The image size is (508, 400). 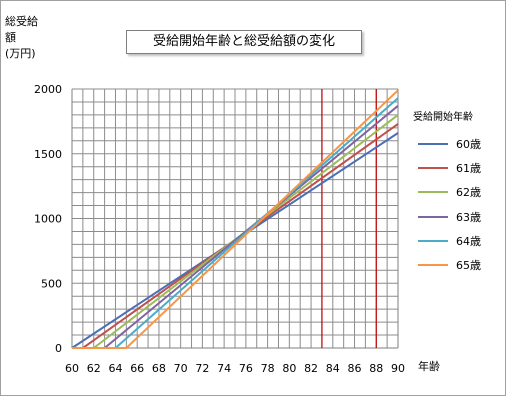 What do you see at coordinates (355, 368) in the screenshot?
I see `x-tick-label: 86` at bounding box center [355, 368].